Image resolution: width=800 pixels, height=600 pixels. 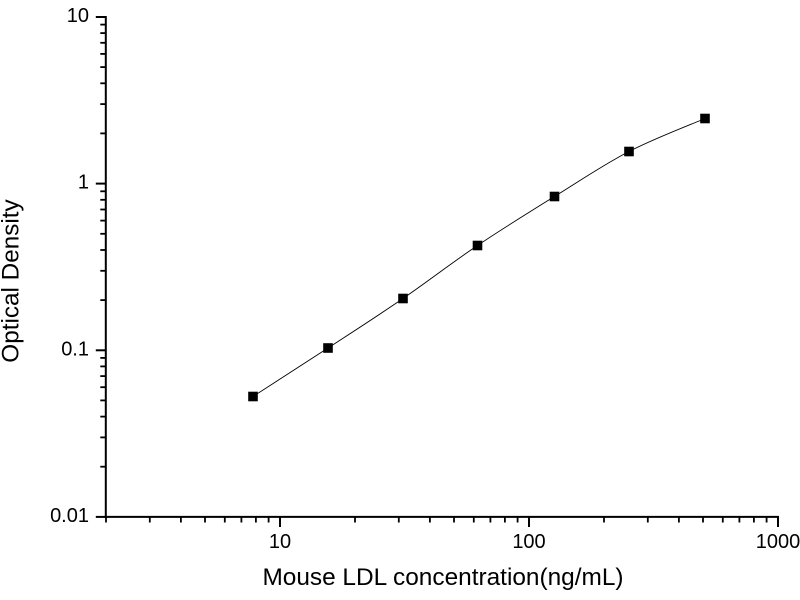 I want to click on svg-text: Optical Density, so click(x=12, y=280).